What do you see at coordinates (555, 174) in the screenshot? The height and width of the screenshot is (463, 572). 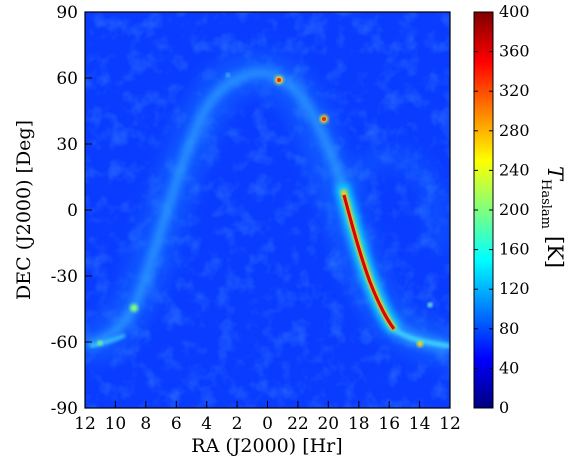 I see `colorbar-title-symbol: T` at bounding box center [555, 174].